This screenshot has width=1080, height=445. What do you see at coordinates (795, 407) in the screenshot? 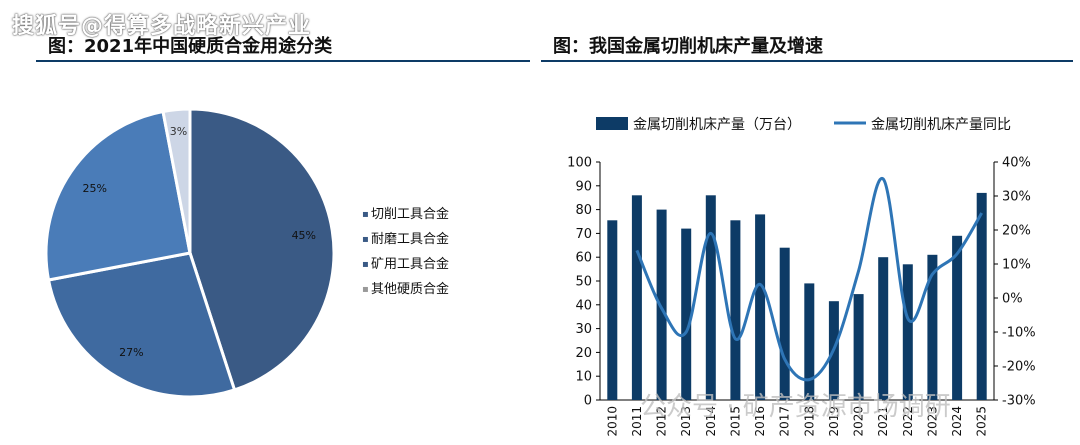
I see `watermark-bottom: 公众号 · 矿产资源市场调研` at bounding box center [795, 407].